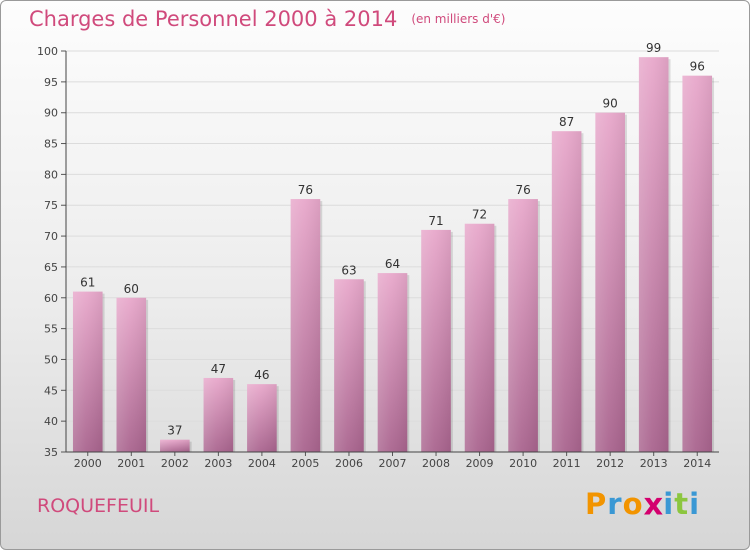 The width and height of the screenshot is (750, 550). Describe the element at coordinates (51, 421) in the screenshot. I see `y-tick-label: 40` at that location.